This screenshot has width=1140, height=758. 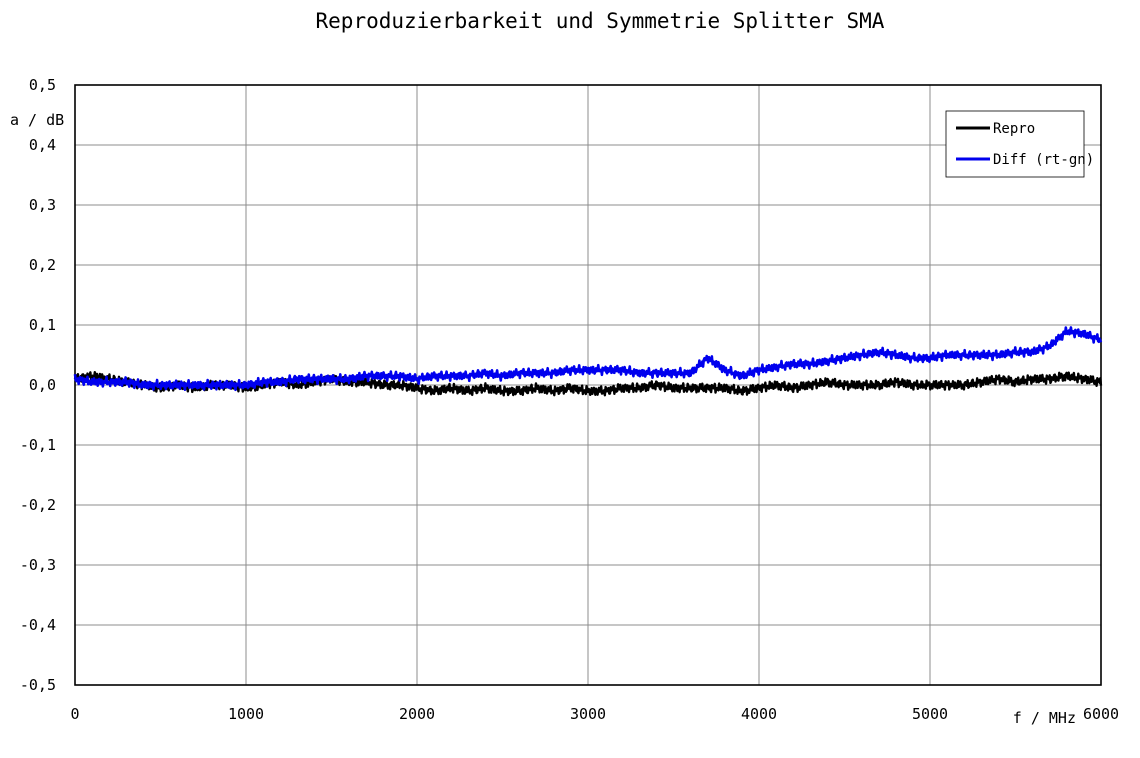 I want to click on y-axis-label: a / dB, so click(x=37, y=120).